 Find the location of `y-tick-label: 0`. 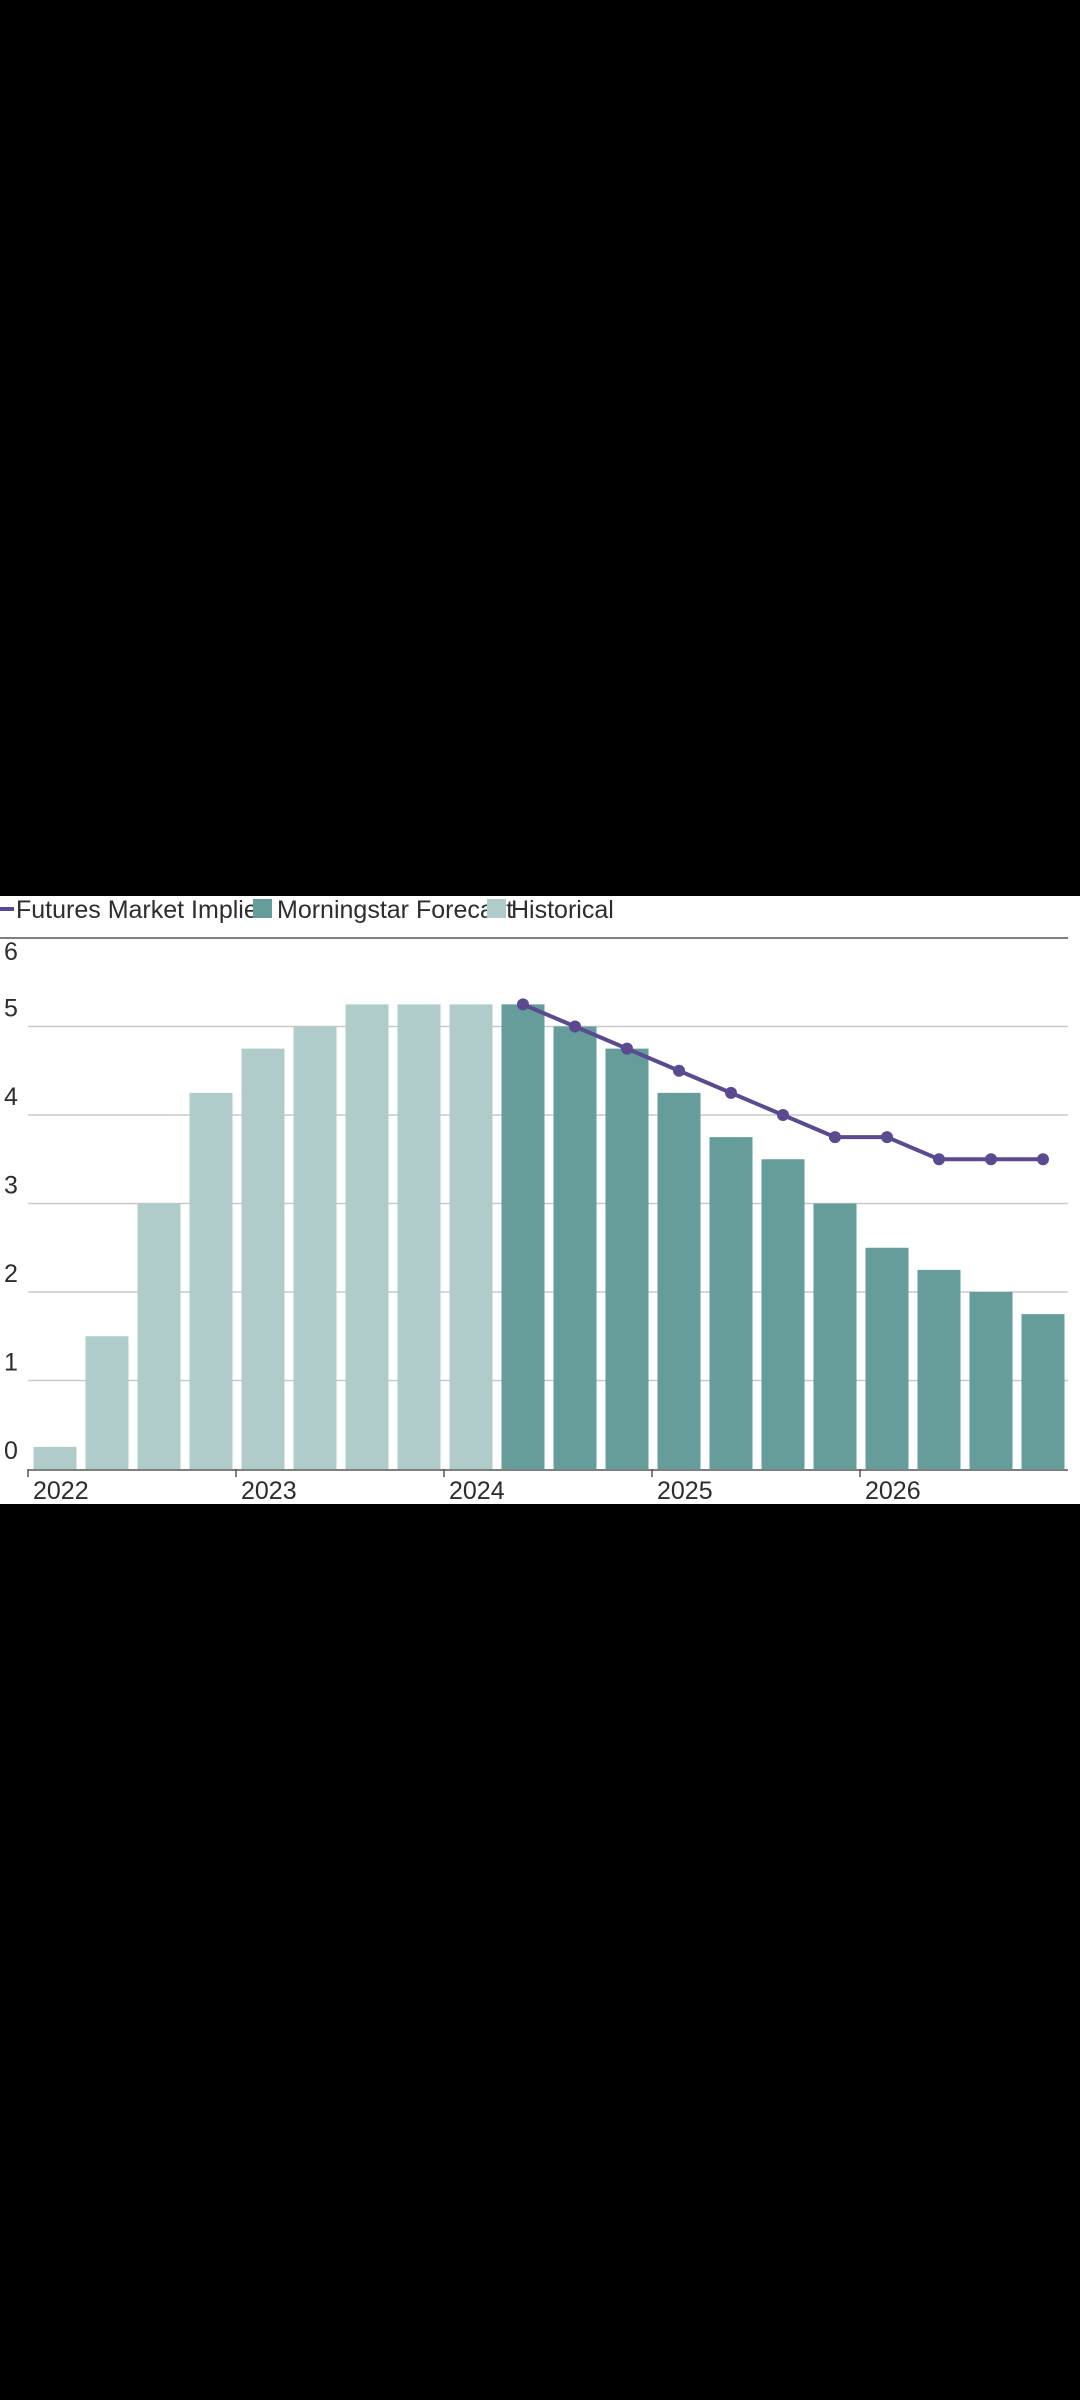

y-tick-label: 0 is located at coordinates (11, 1451).